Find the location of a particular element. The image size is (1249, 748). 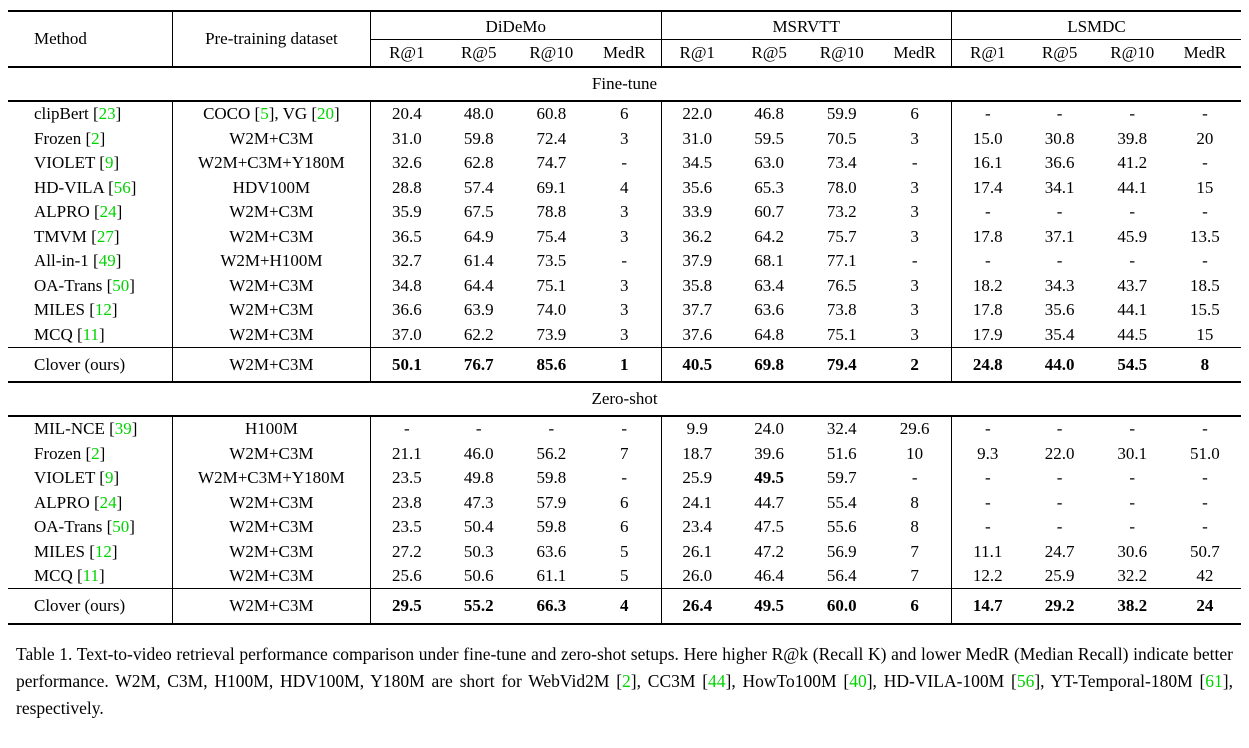

metric-cell: 50.6 is located at coordinates (478, 575).